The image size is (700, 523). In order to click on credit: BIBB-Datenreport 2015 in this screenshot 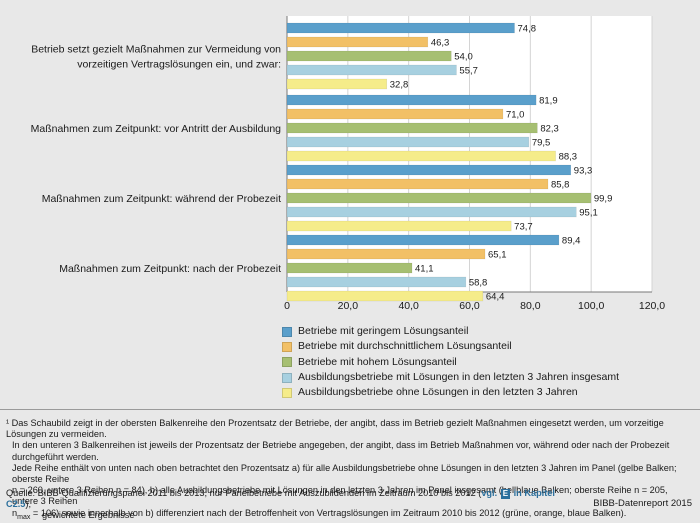, I will do `click(642, 503)`.